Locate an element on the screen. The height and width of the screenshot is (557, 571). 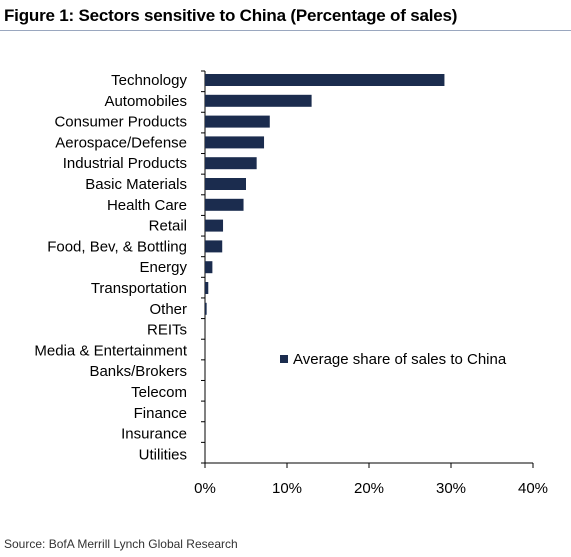
category-label: Insurance is located at coordinates (154, 434).